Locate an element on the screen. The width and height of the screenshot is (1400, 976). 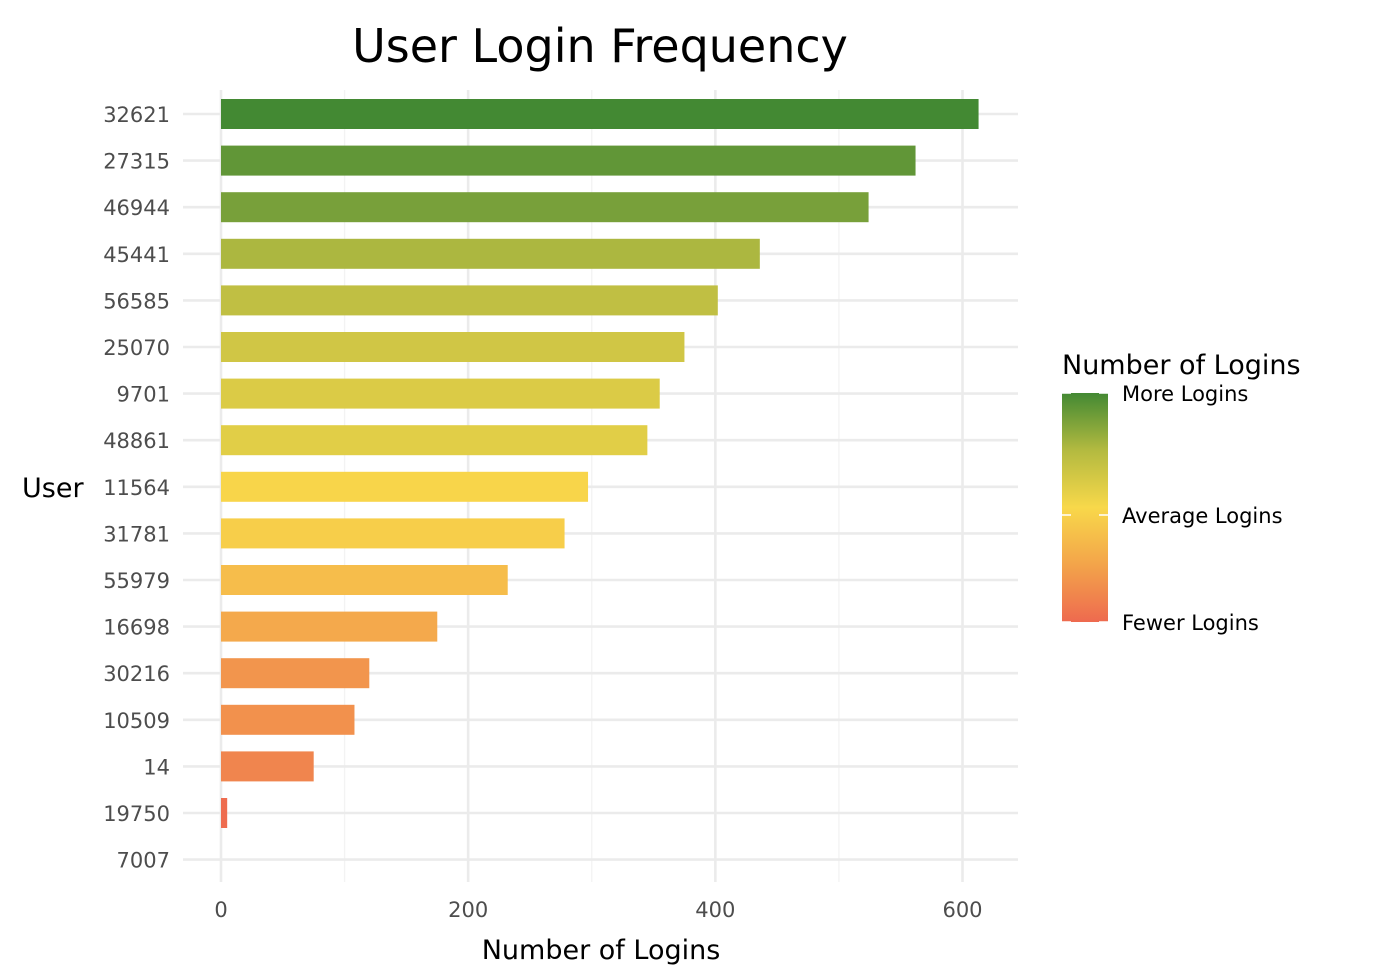
y-tick-label: 19750 is located at coordinates (136, 814).